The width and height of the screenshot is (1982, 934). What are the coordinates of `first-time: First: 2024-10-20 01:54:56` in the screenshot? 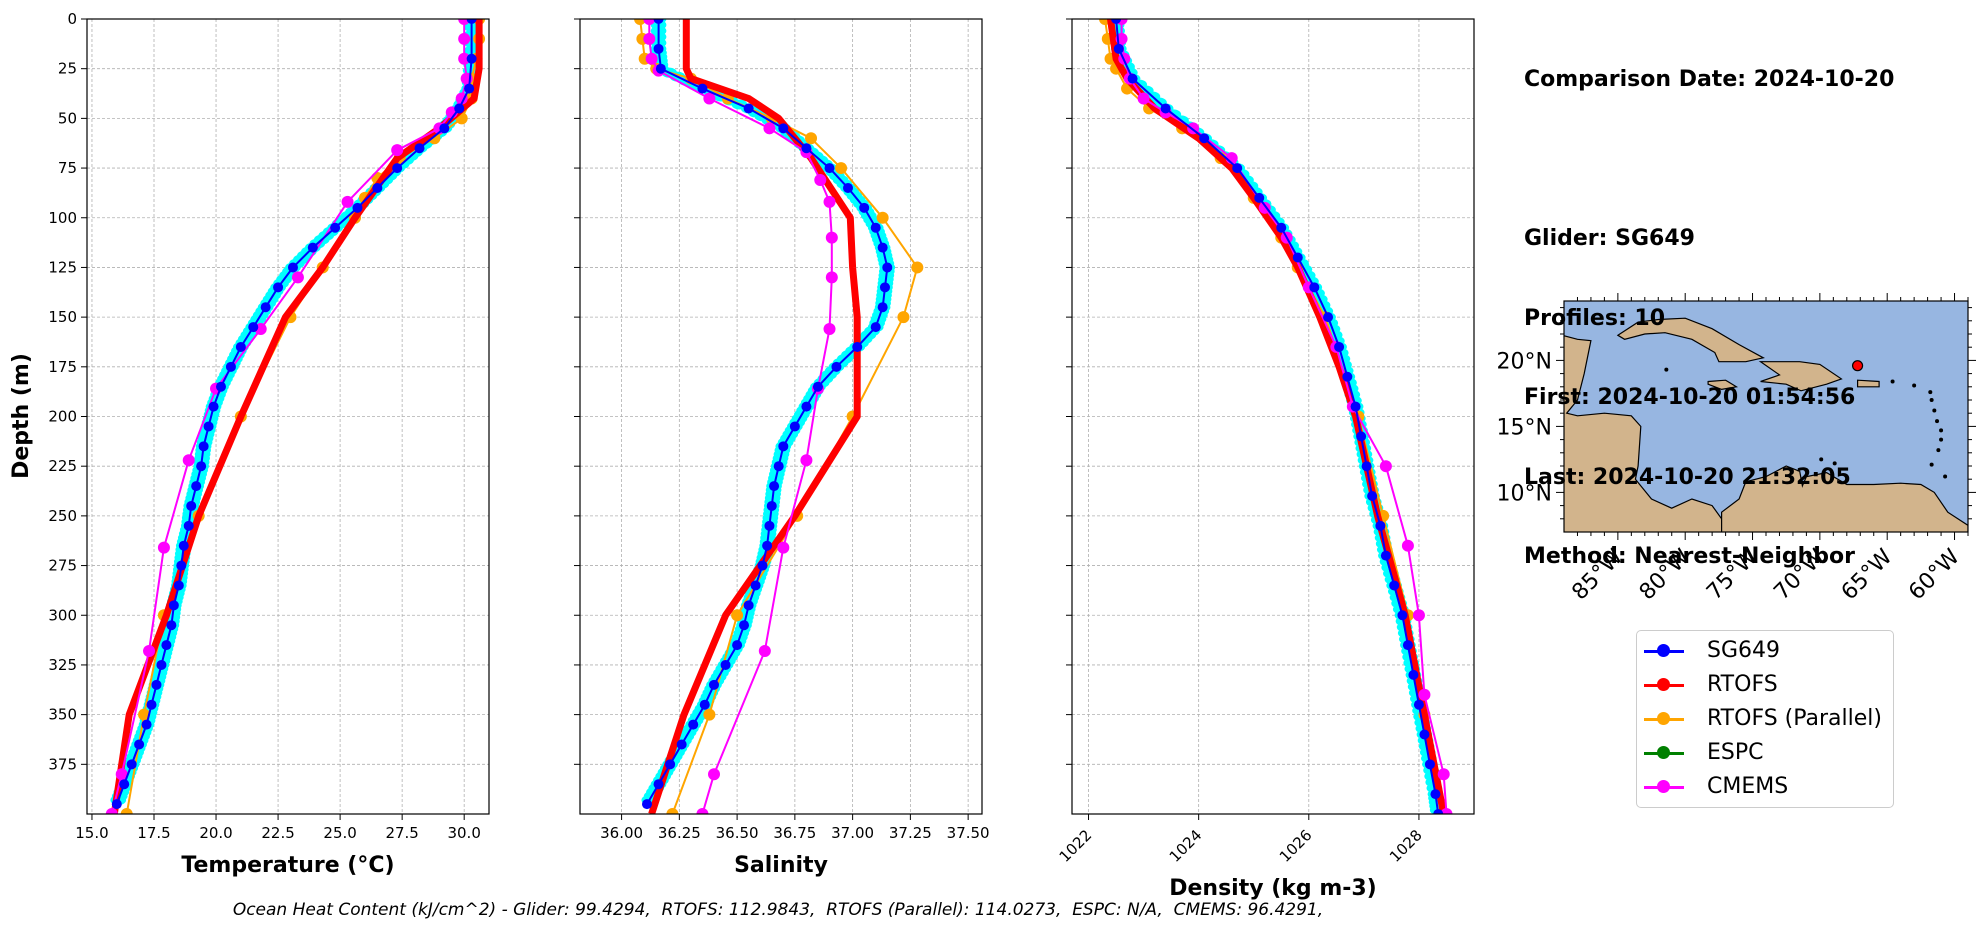 It's located at (1690, 397).